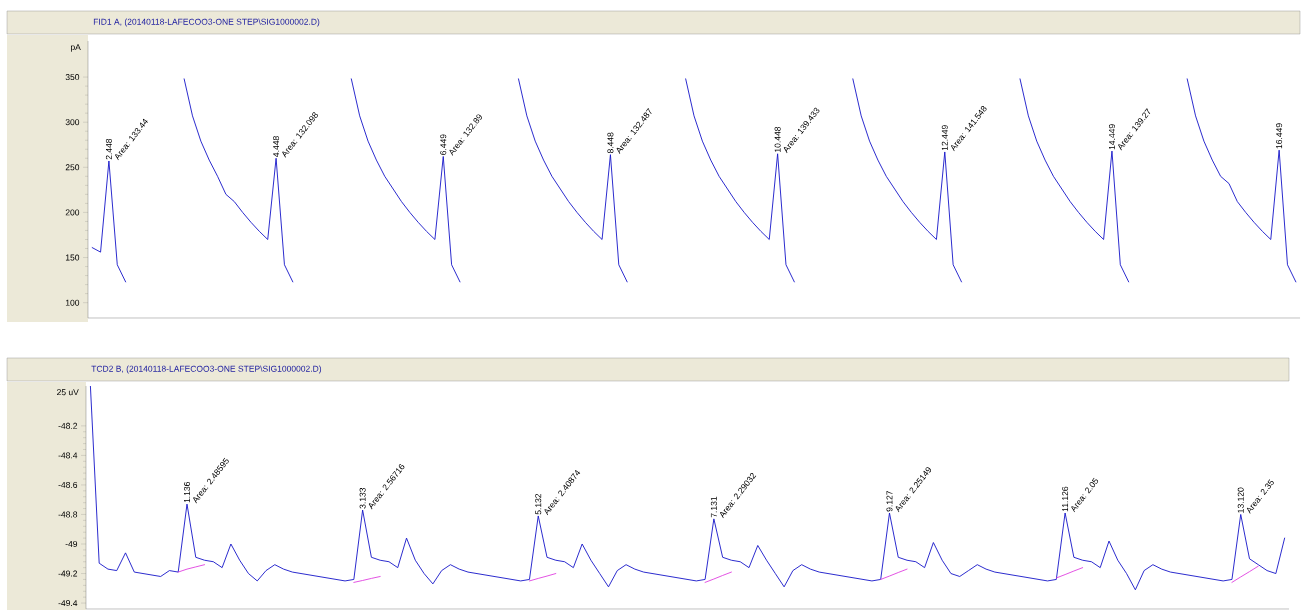 The image size is (1313, 610). What do you see at coordinates (944, 138) in the screenshot?
I see `annotation: 12.449` at bounding box center [944, 138].